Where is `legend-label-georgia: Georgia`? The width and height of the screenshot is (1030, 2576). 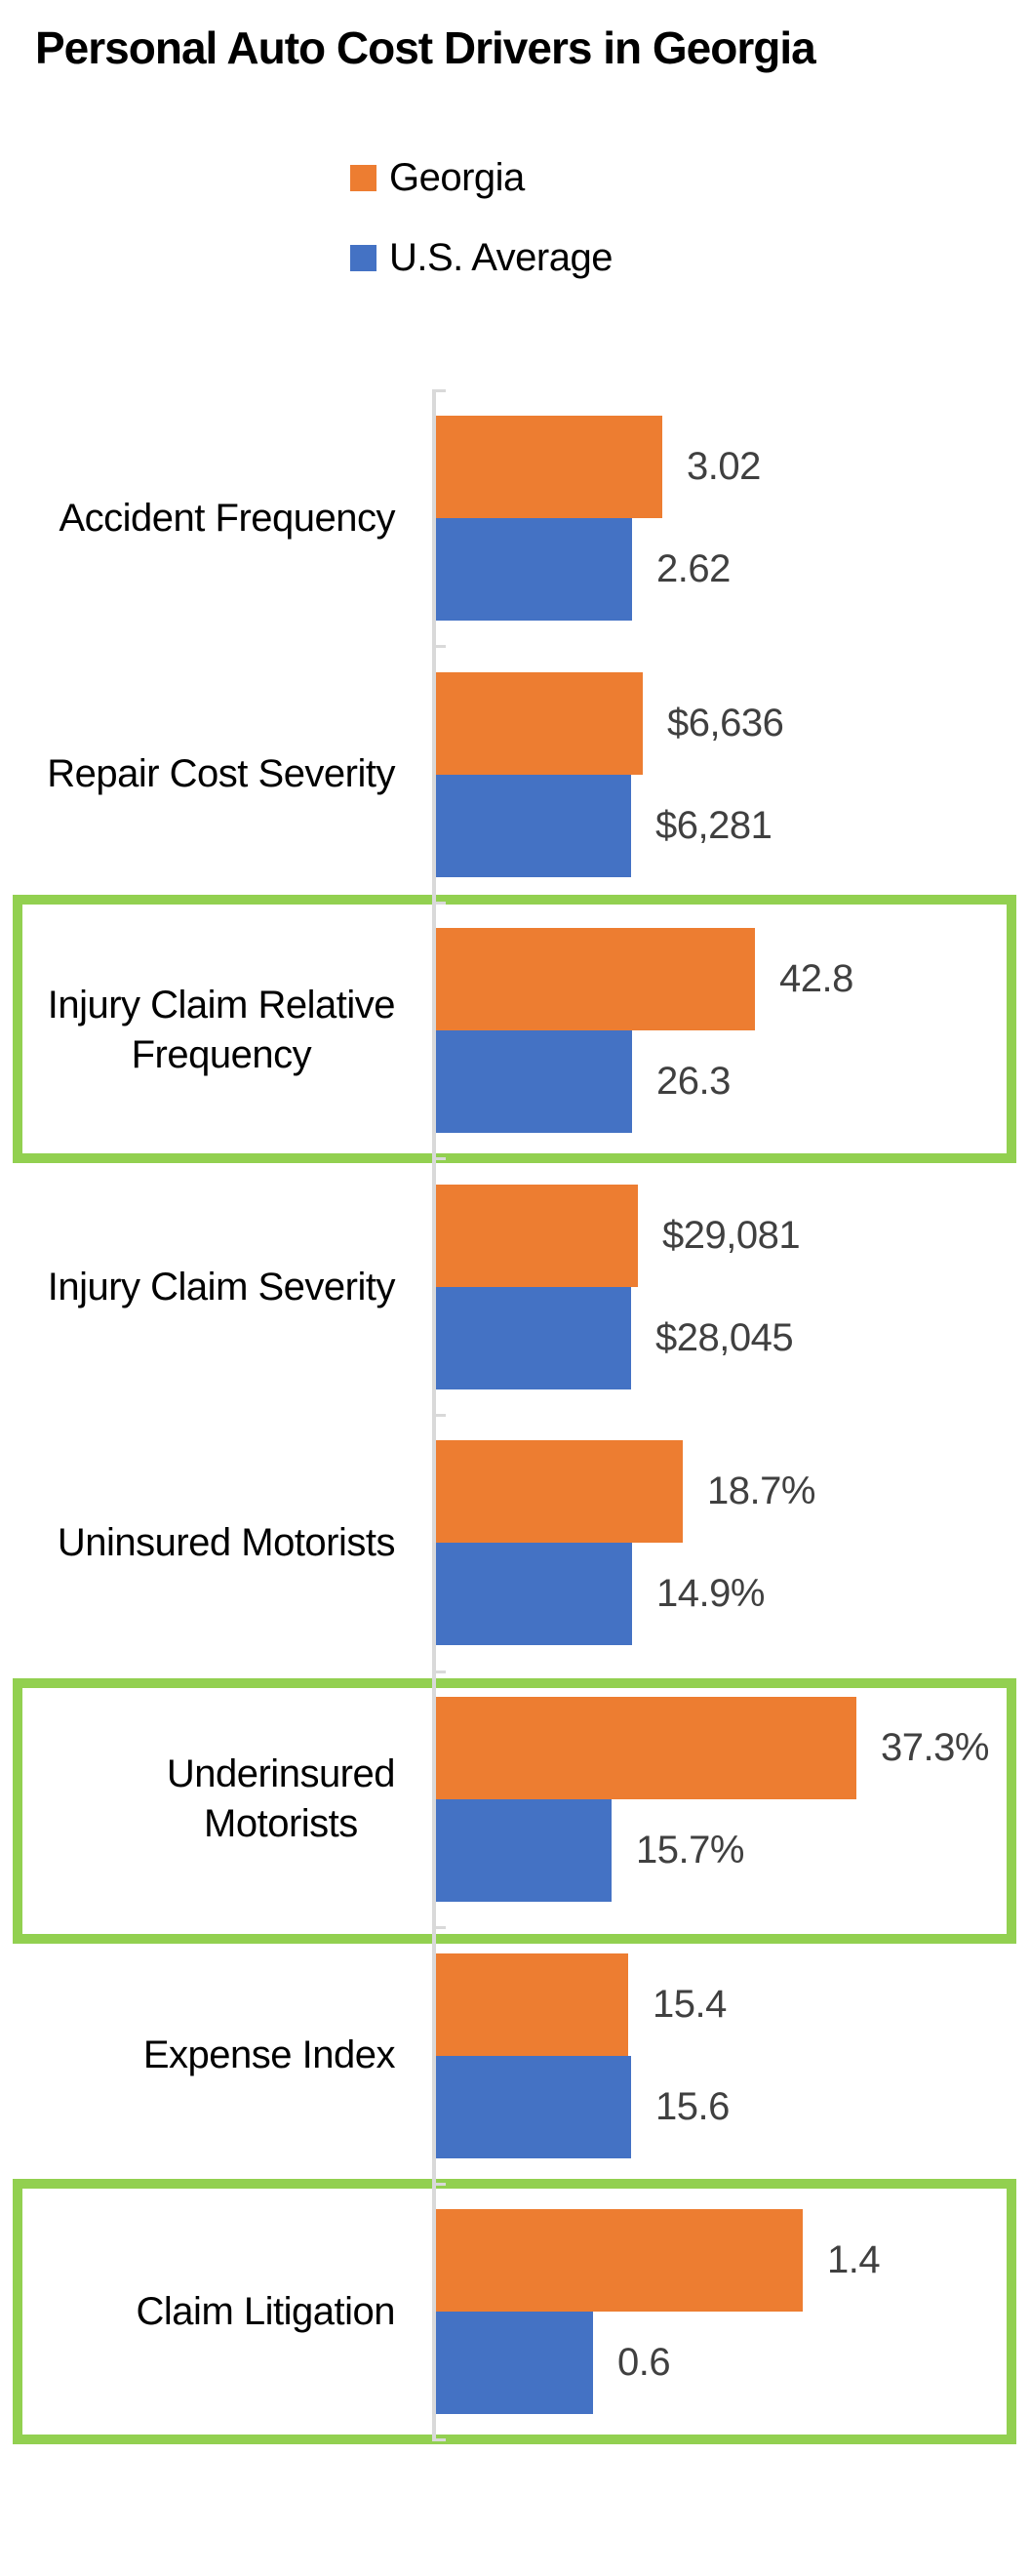
legend-label-georgia: Georgia is located at coordinates (457, 177).